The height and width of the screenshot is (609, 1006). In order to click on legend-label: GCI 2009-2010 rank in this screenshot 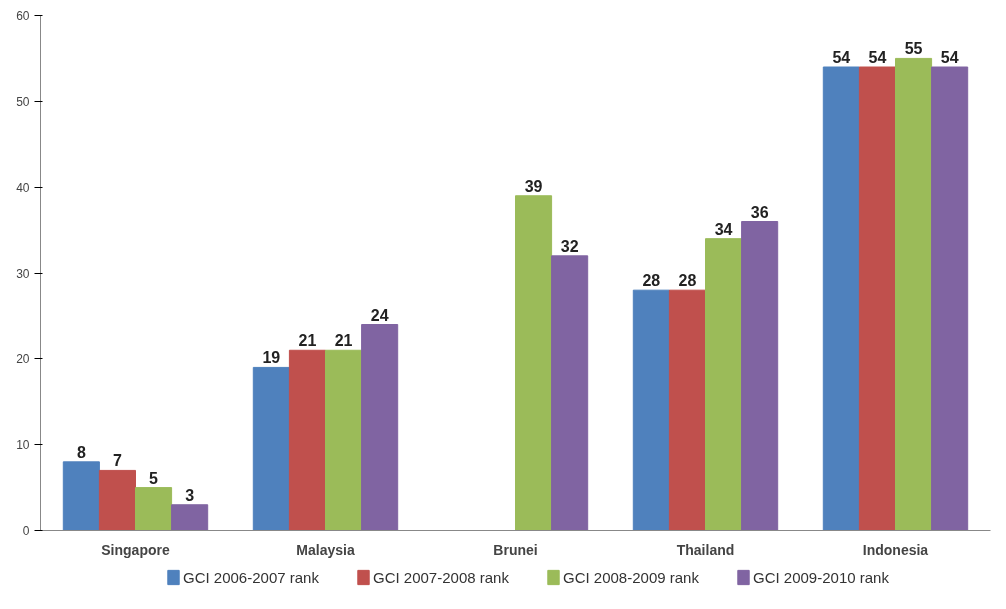, I will do `click(821, 577)`.